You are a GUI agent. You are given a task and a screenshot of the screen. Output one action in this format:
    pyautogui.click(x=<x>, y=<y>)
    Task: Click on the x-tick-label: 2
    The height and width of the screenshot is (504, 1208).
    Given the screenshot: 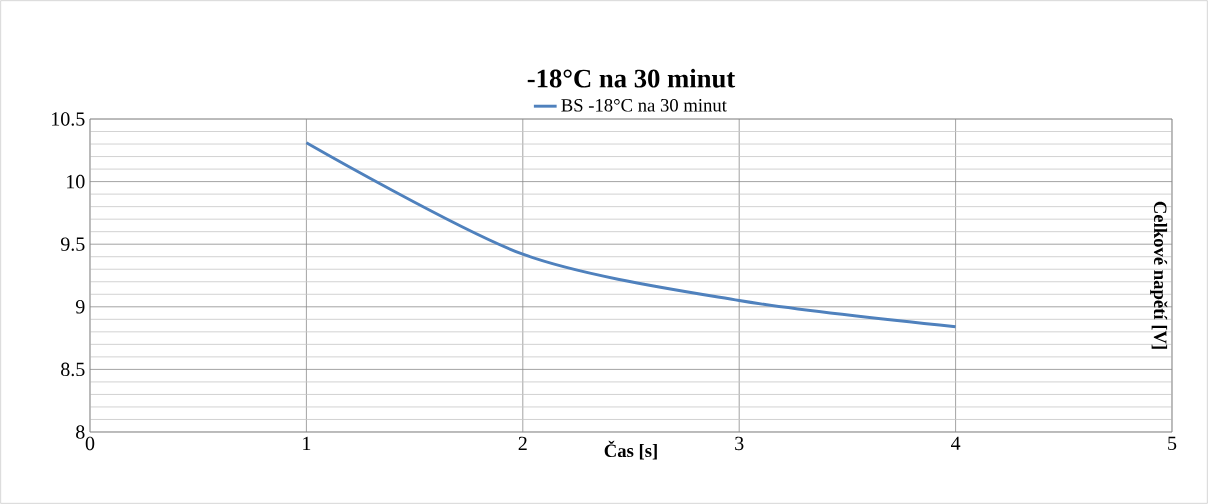 What is the action you would take?
    pyautogui.click(x=522, y=443)
    